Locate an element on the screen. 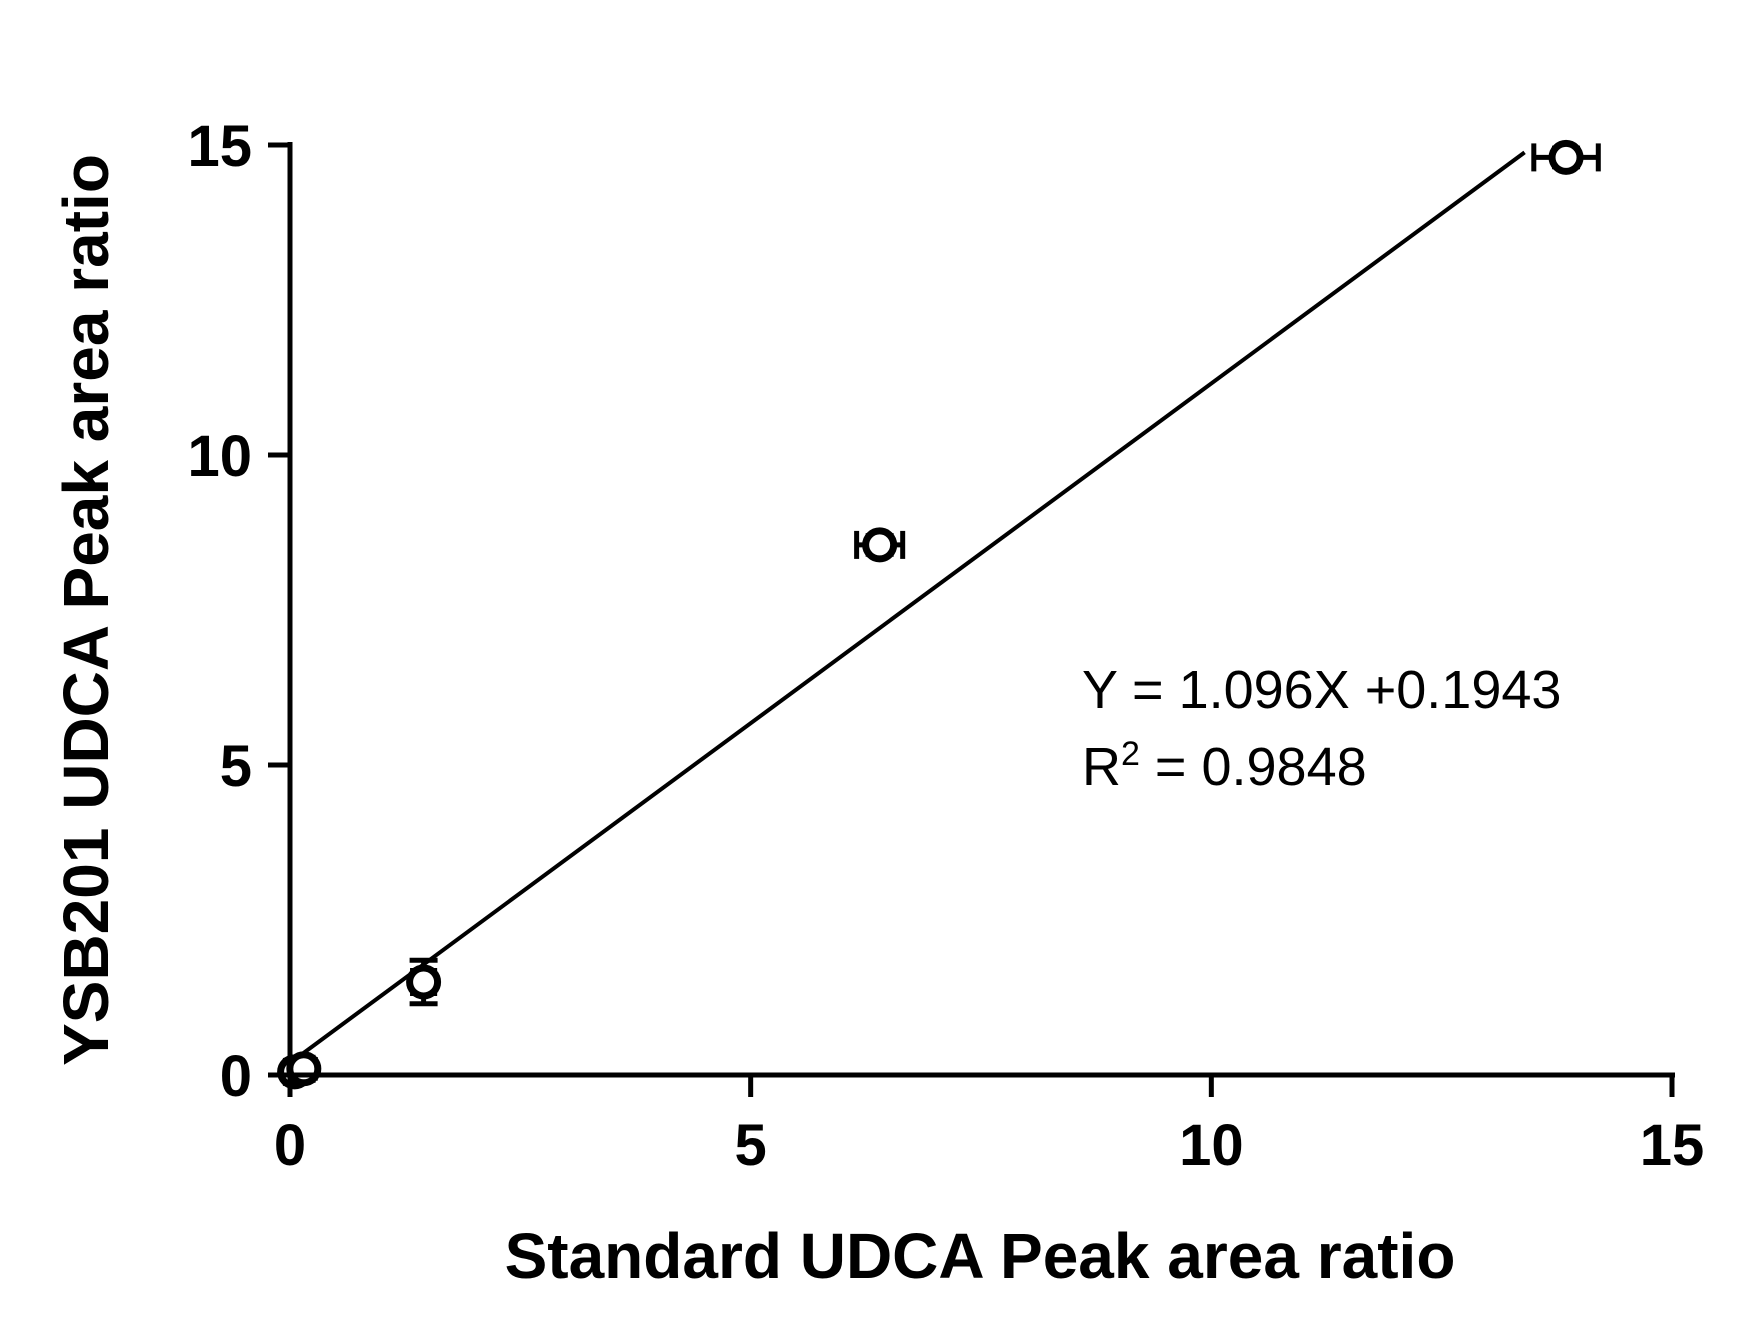 This screenshot has width=1742, height=1331. regression-equation: Y = 1.096X +0.1943 is located at coordinates (1321, 690).